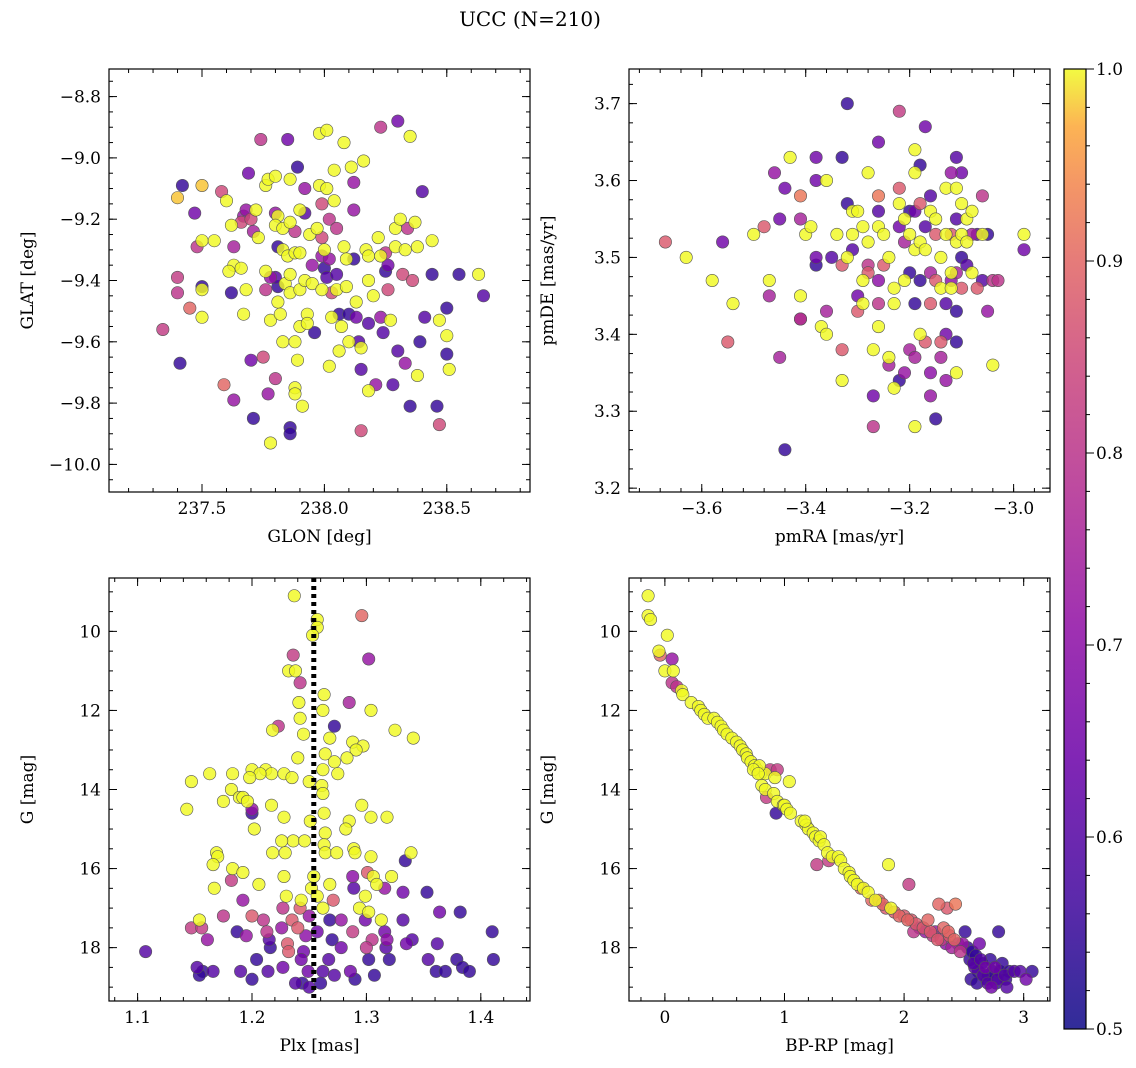  What do you see at coordinates (844, 277) in the screenshot?
I see `pm-points` at bounding box center [844, 277].